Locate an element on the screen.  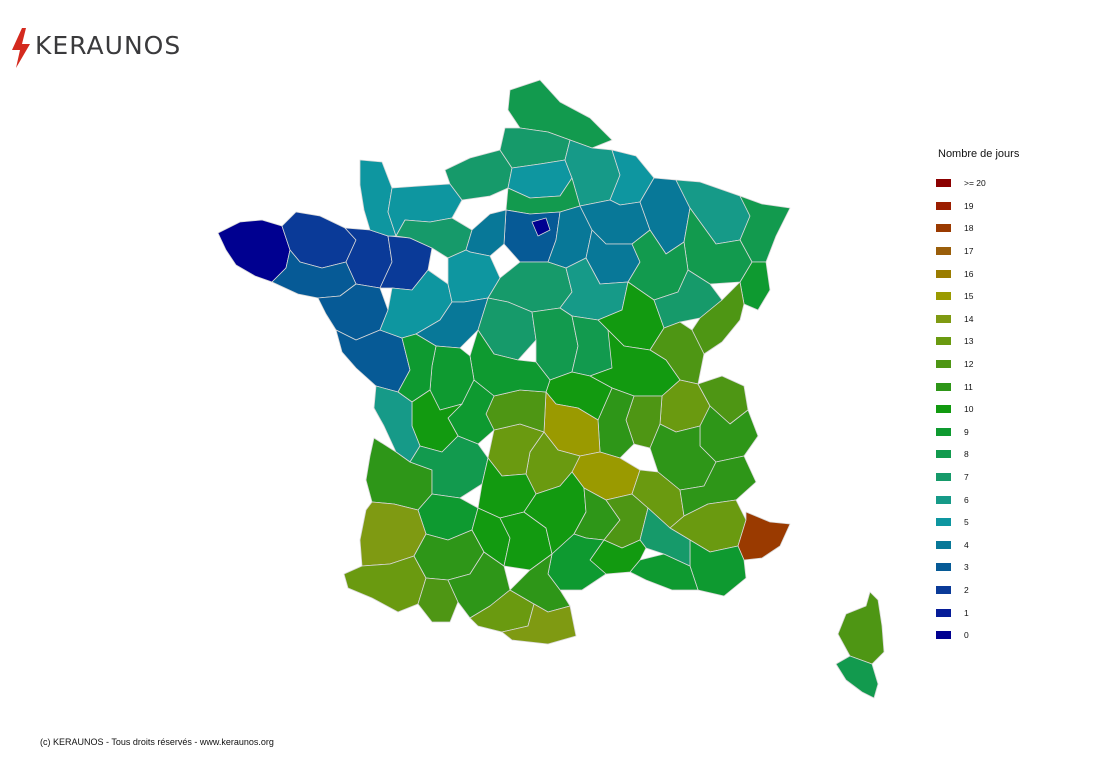
legend-item: 16 is located at coordinates (1006, 273).